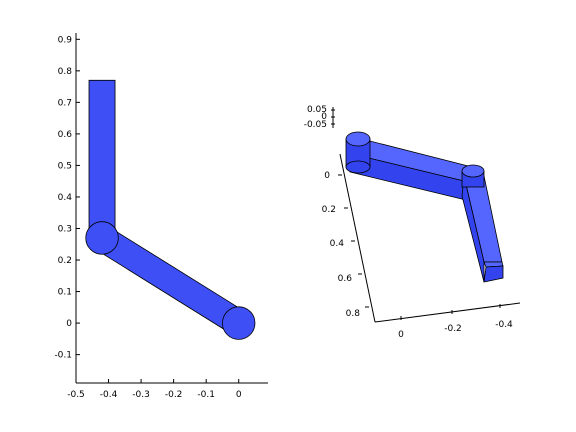 Image resolution: width=576 pixels, height=432 pixels. I want to click on y-tick-label: 0.5, so click(65, 166).